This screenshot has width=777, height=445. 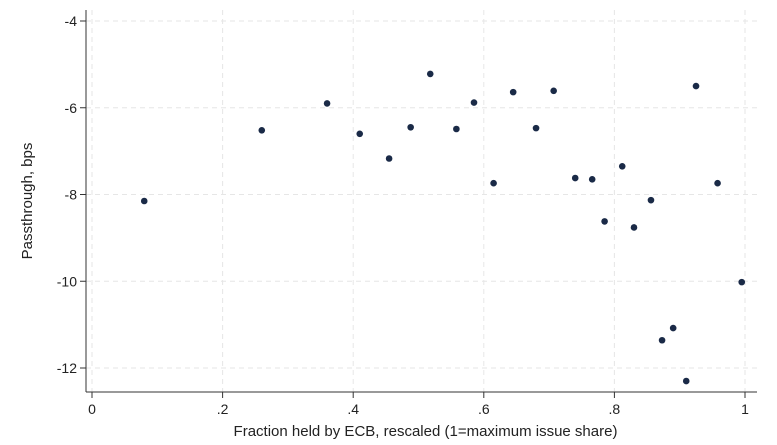 What do you see at coordinates (223, 409) in the screenshot?
I see `x-tick-label: .2` at bounding box center [223, 409].